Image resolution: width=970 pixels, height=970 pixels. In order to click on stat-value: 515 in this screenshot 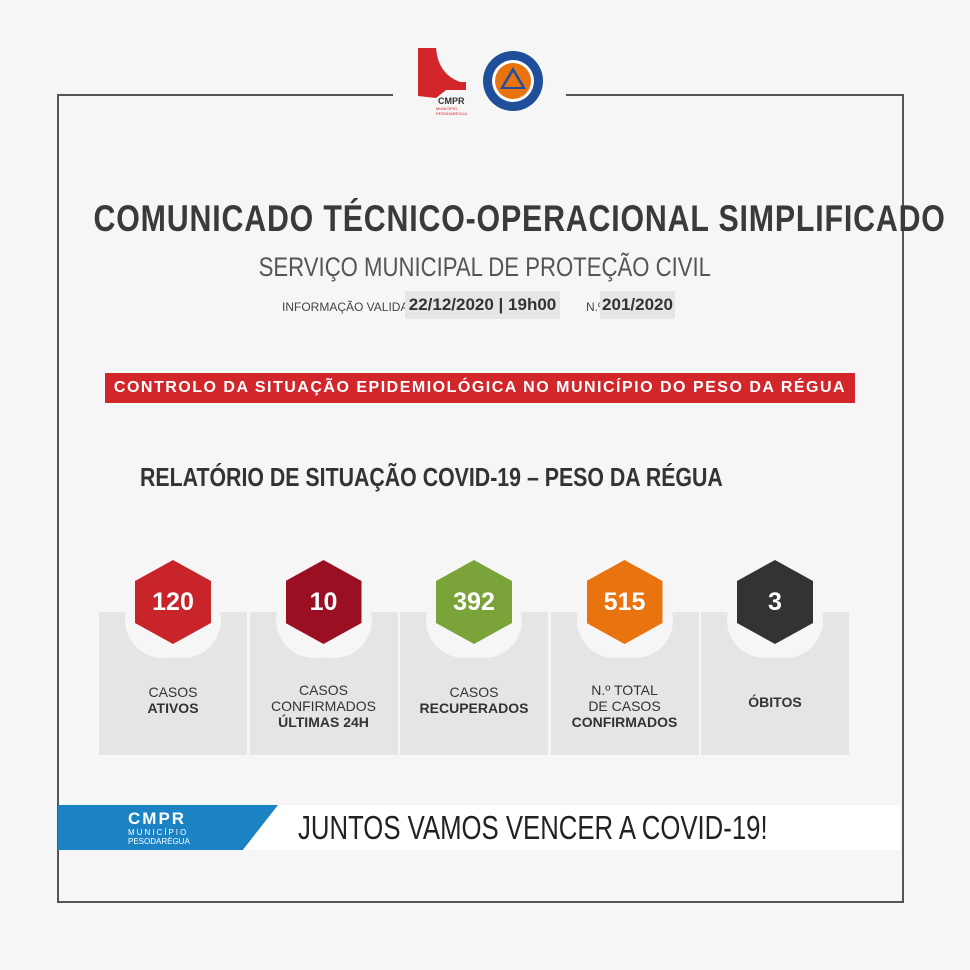, I will do `click(624, 601)`.